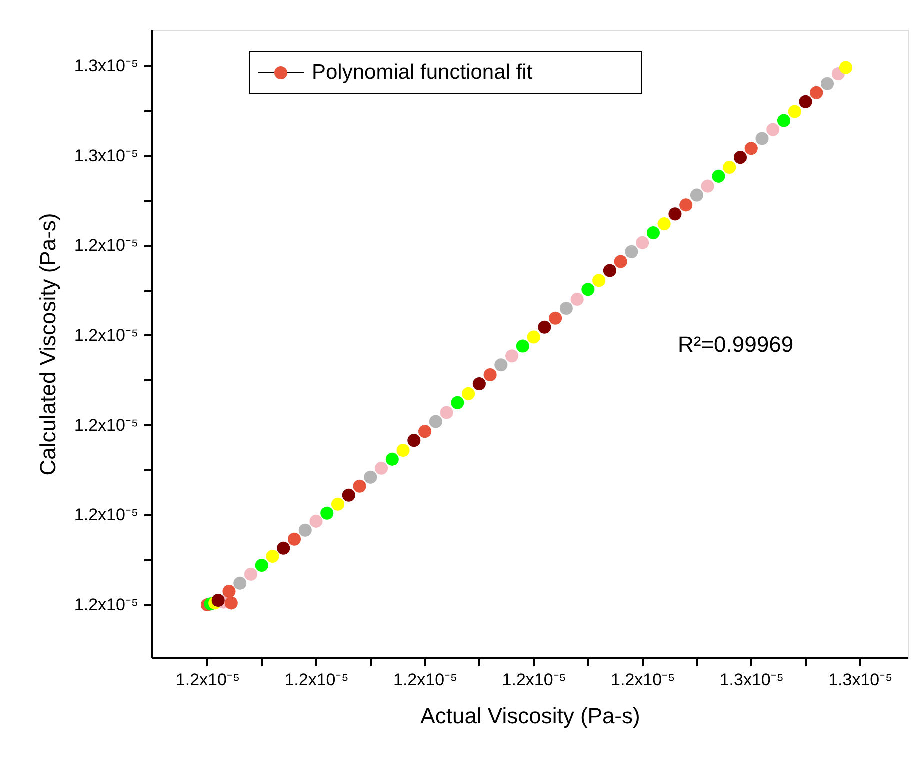  I want to click on x-axis-title: Actual Viscosity (Pa-s), so click(530, 716).